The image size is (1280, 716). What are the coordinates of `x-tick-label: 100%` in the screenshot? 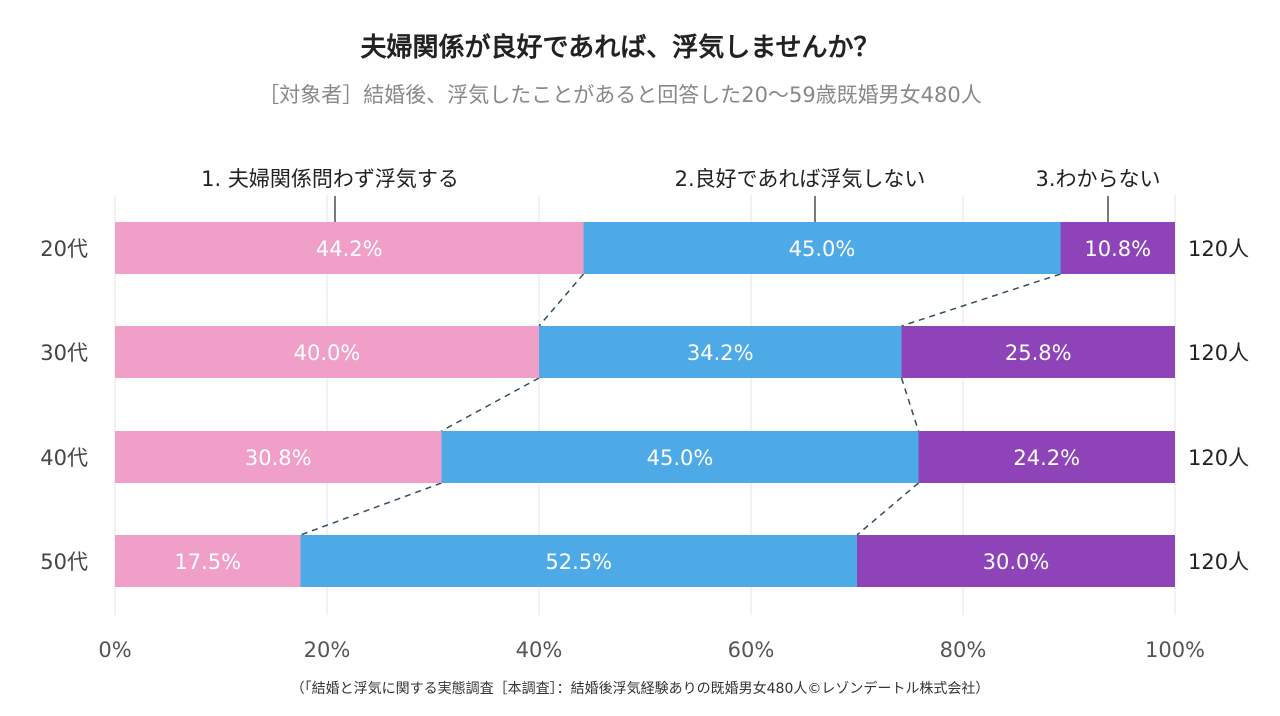 It's located at (1175, 650).